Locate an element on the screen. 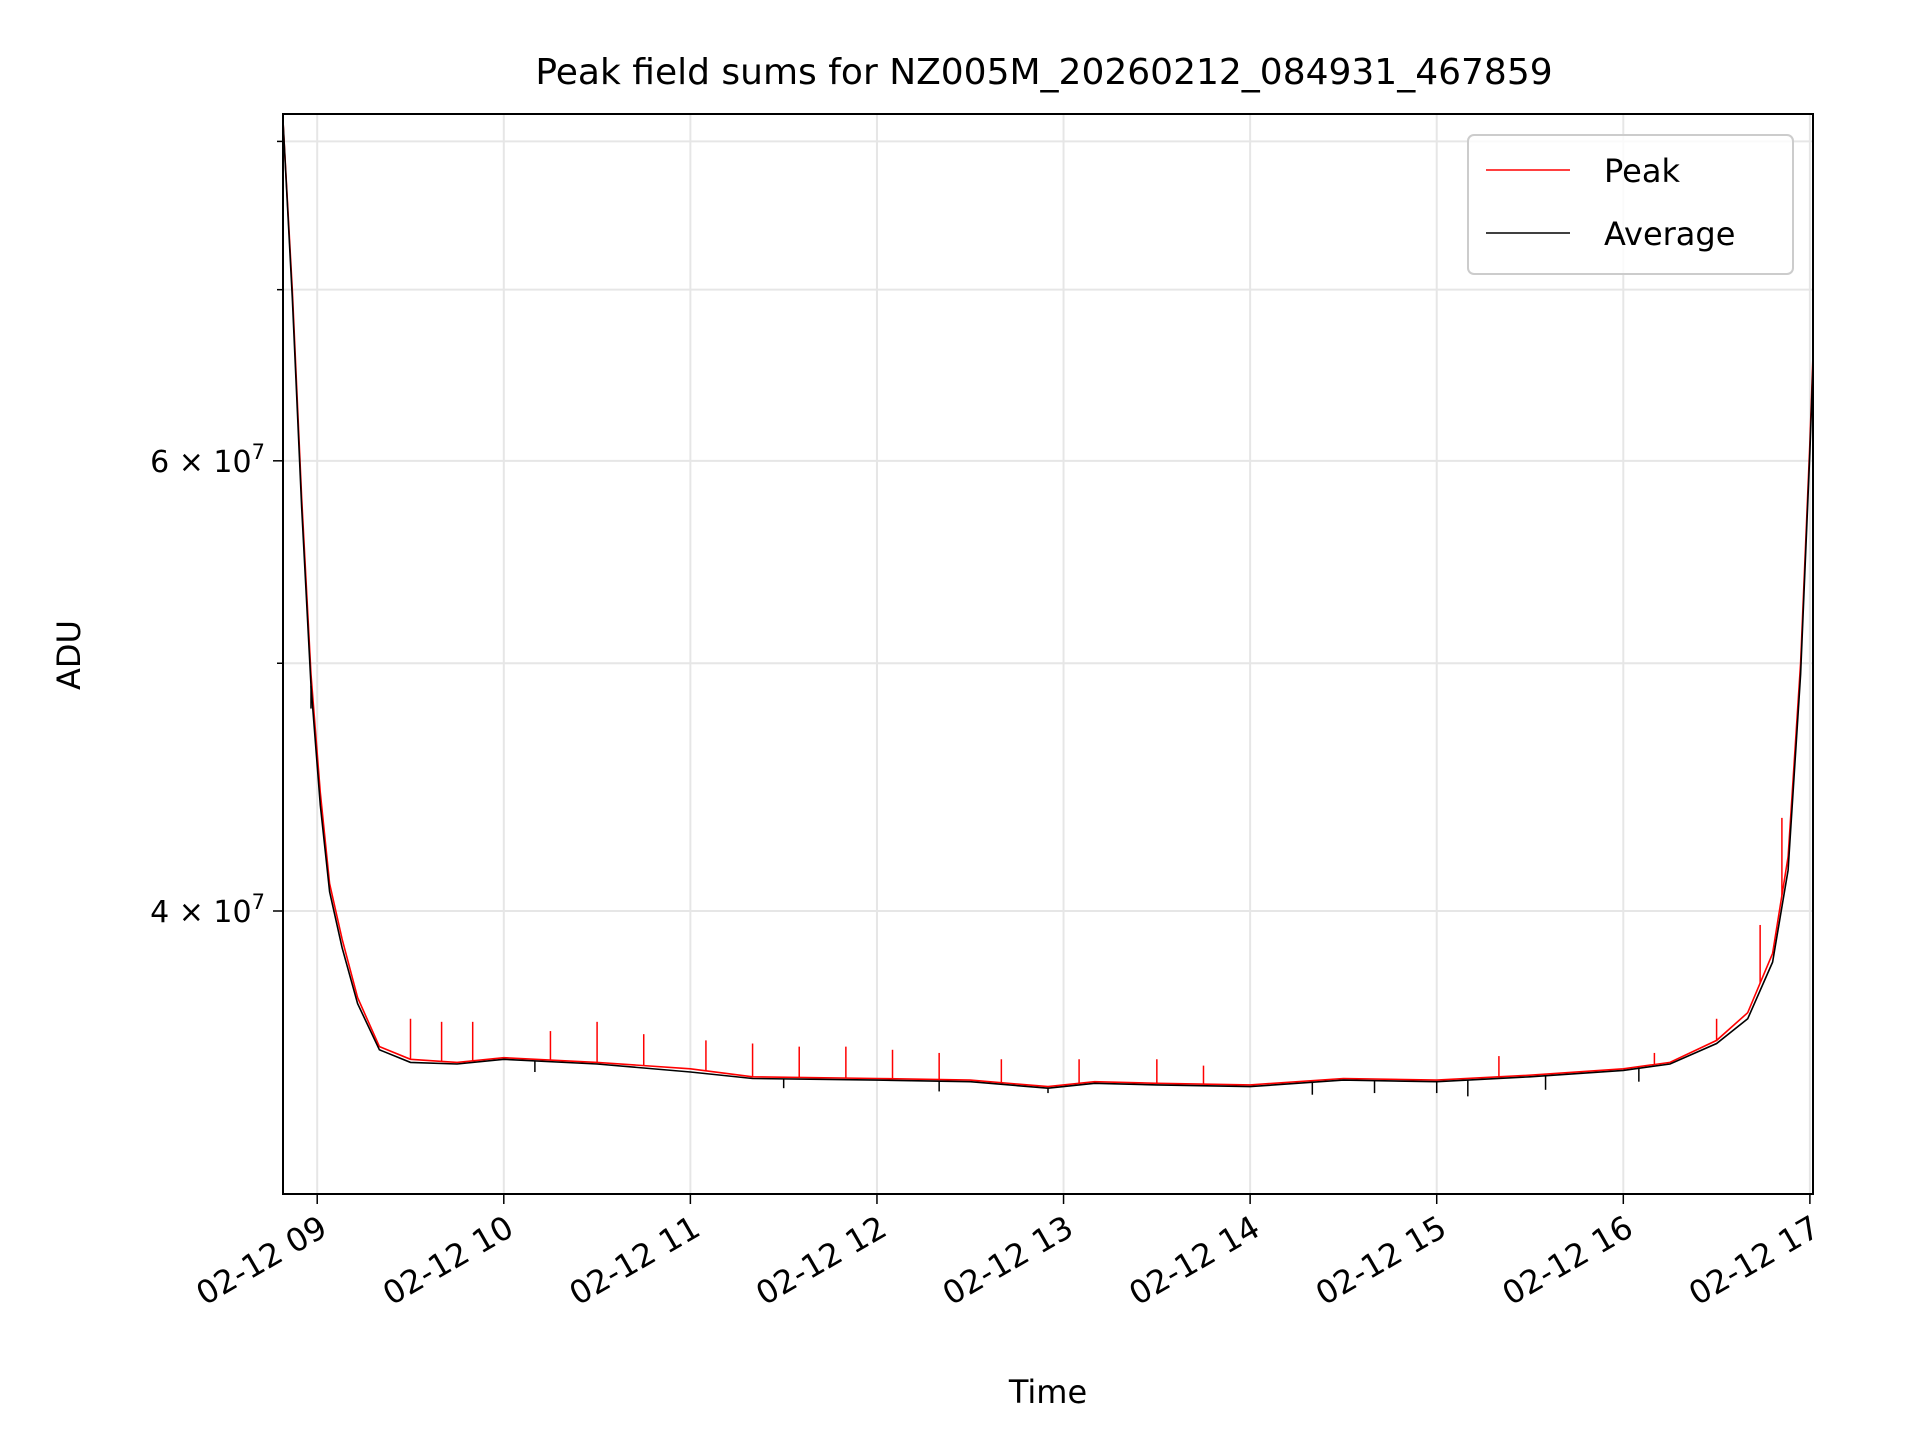 This screenshot has height=1440, width=1920. legend-average-label: Average is located at coordinates (1669, 234).